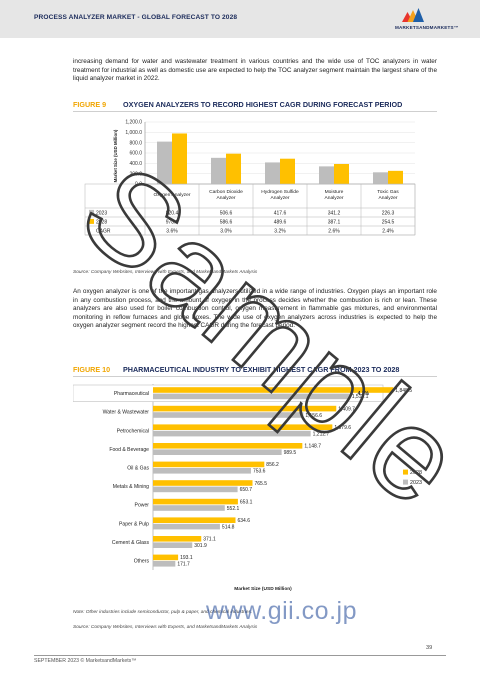  Describe the element at coordinates (233, 509) in the screenshot. I see `figure10-data-label: 552.1` at that location.